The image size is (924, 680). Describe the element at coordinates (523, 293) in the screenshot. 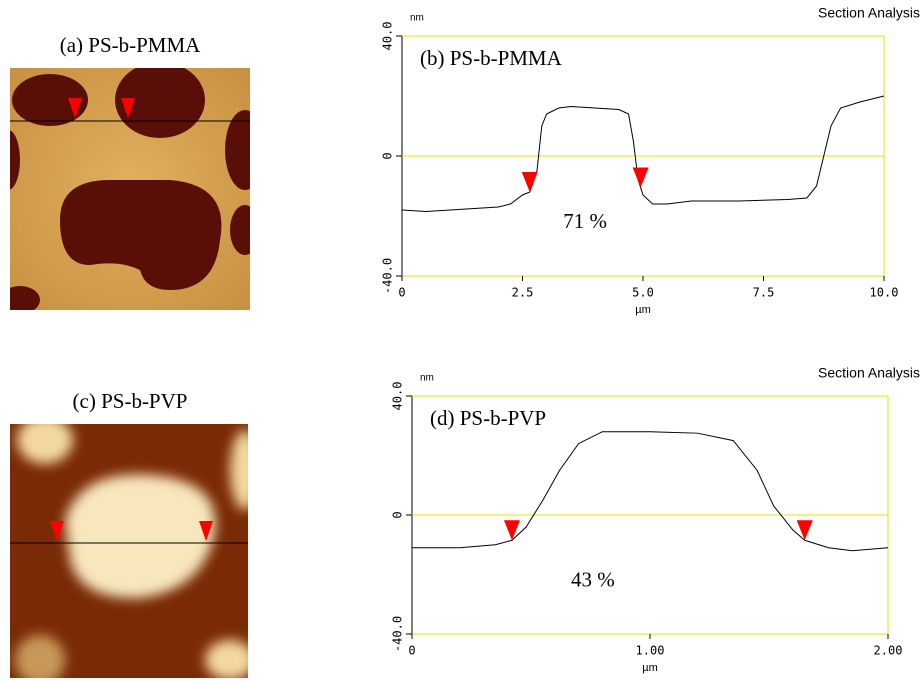

I see `x-tick-label: 2.5` at that location.